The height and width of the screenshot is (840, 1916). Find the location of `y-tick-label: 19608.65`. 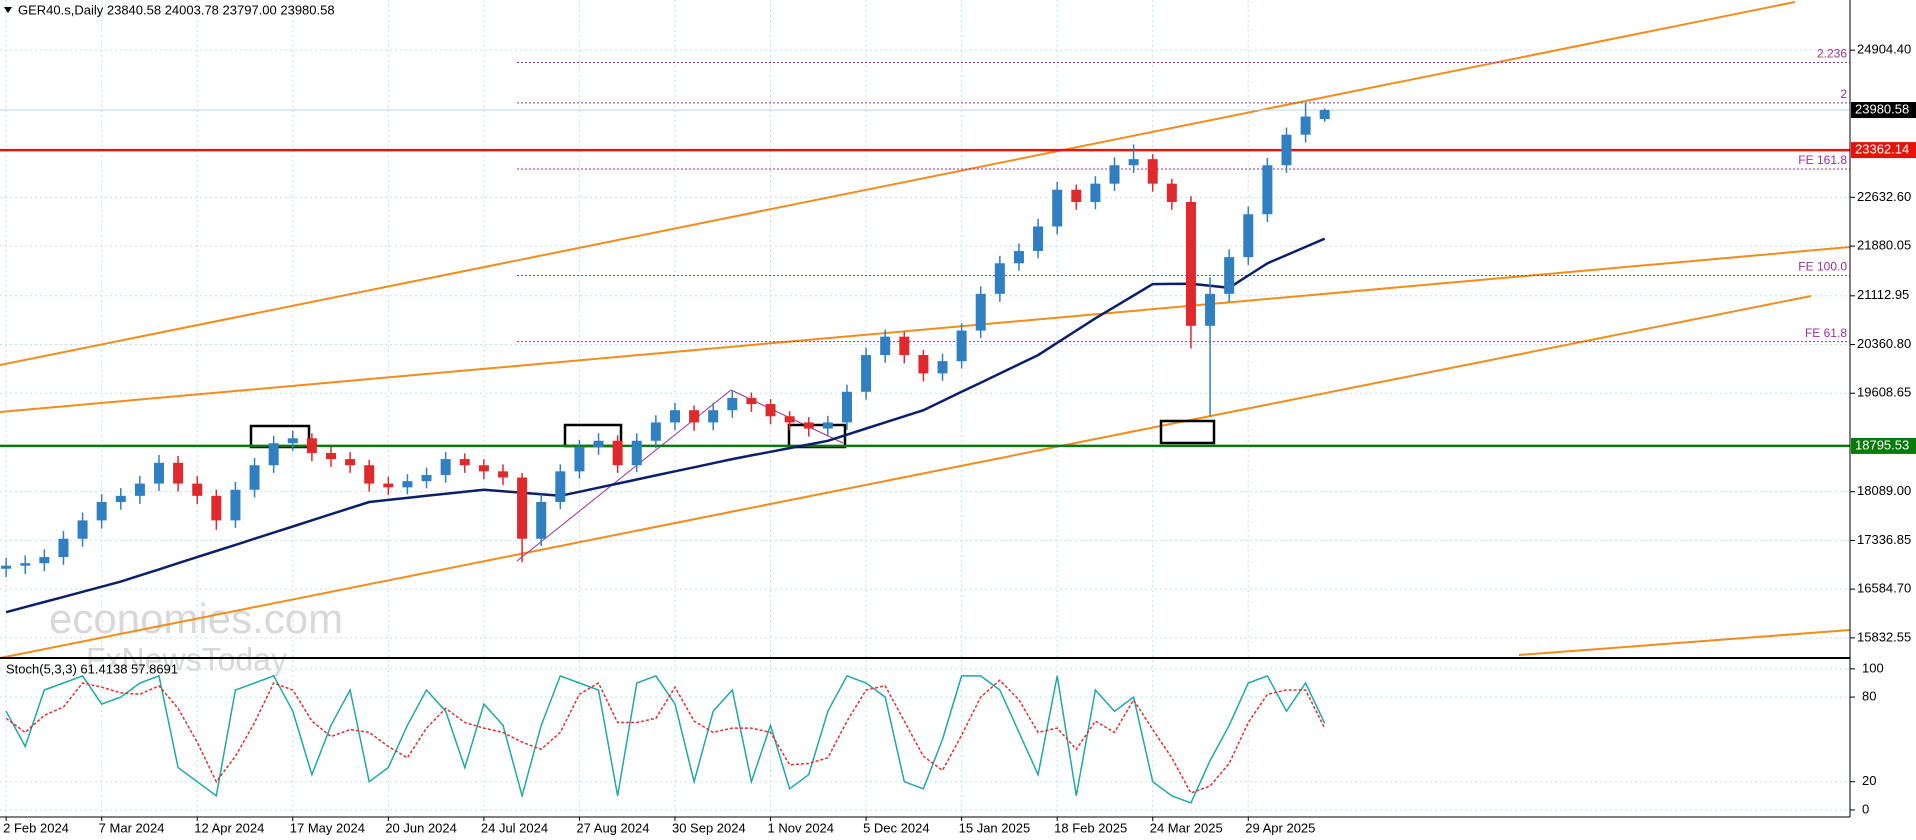

y-tick-label: 19608.65 is located at coordinates (1884, 392).